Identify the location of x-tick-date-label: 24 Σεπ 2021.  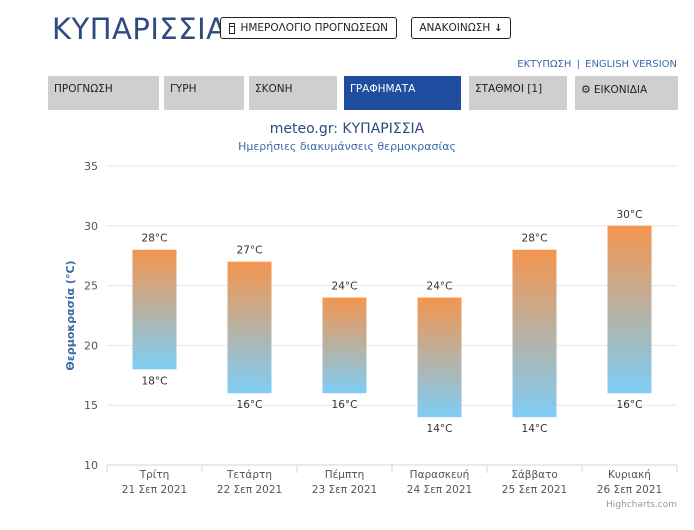
(439, 490).